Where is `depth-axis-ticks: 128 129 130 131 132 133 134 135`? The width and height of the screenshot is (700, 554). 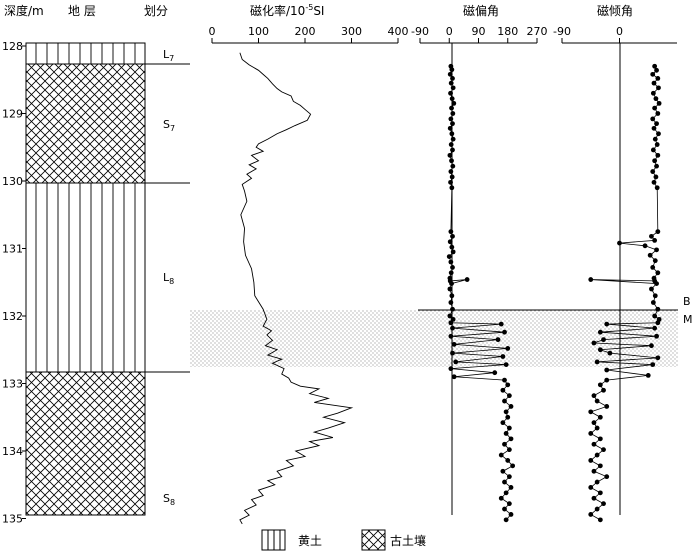
depth-axis-ticks: 128 129 130 131 132 133 134 135 is located at coordinates (14, 283).